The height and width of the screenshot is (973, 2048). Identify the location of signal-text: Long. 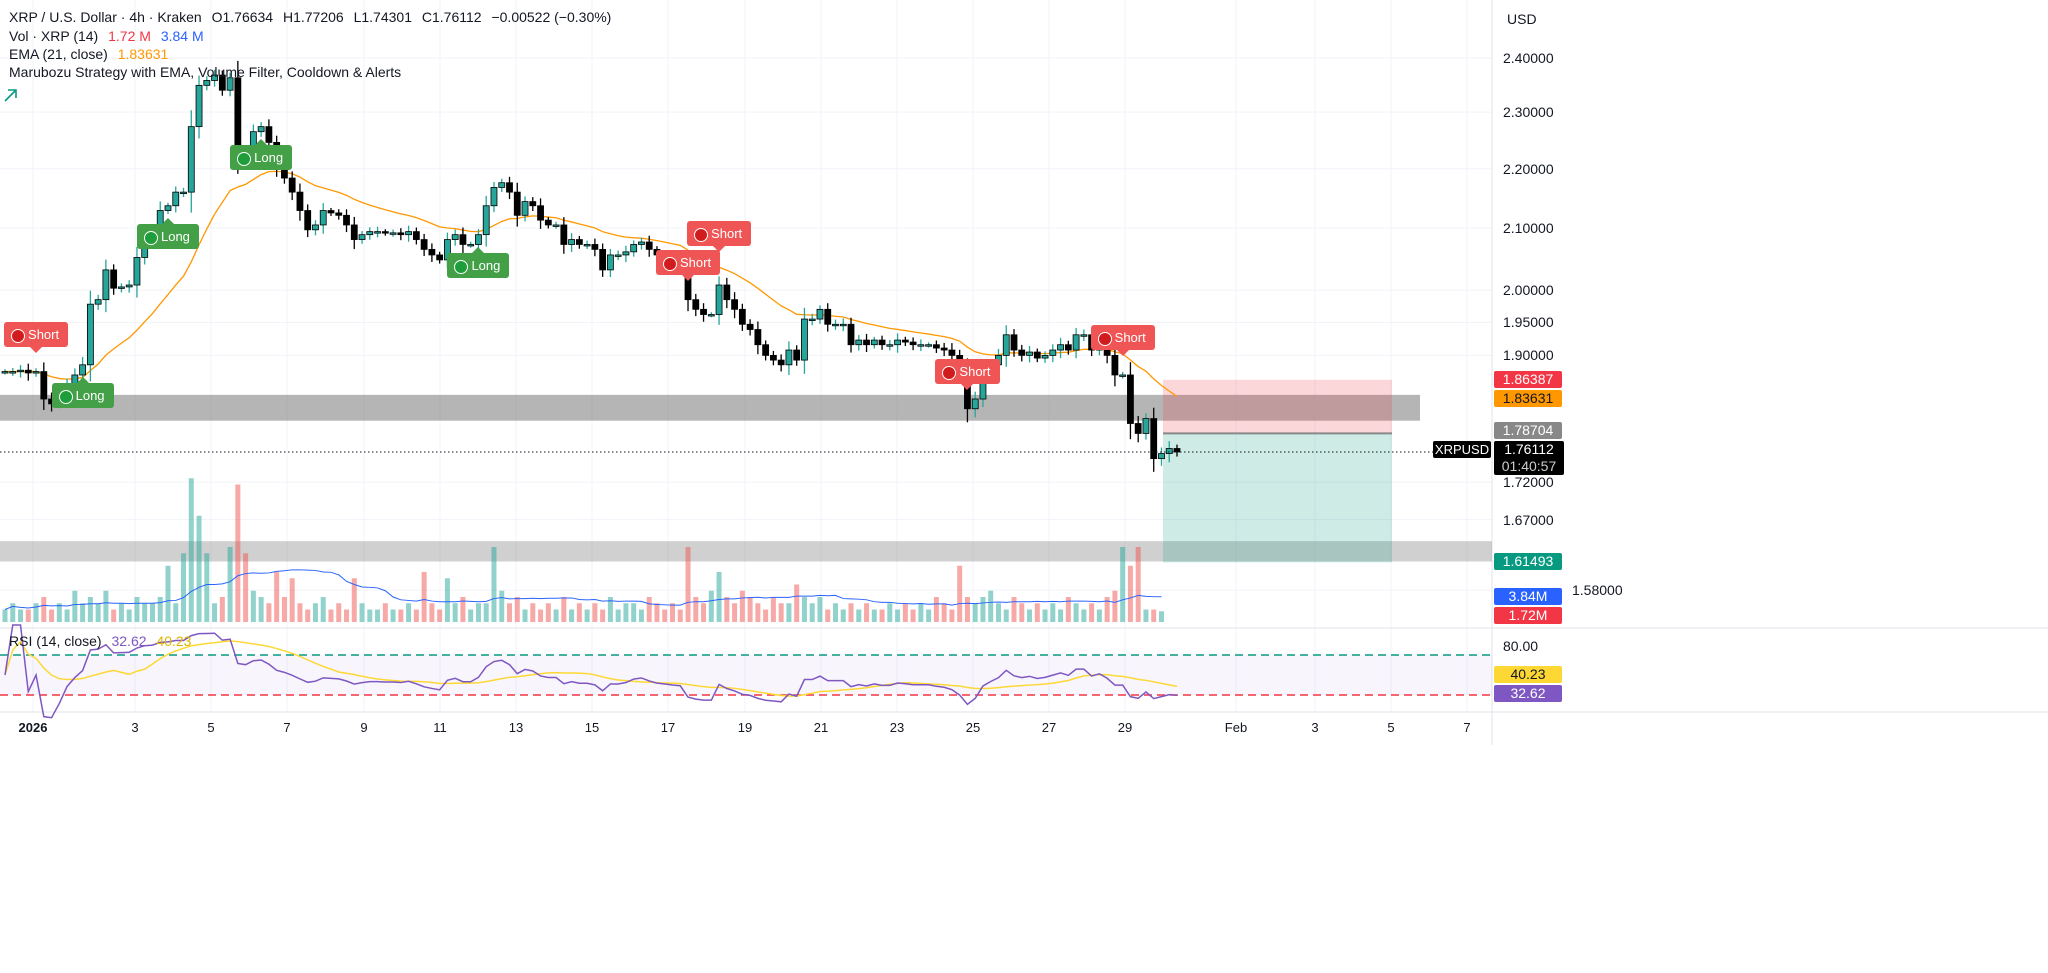
(90, 395).